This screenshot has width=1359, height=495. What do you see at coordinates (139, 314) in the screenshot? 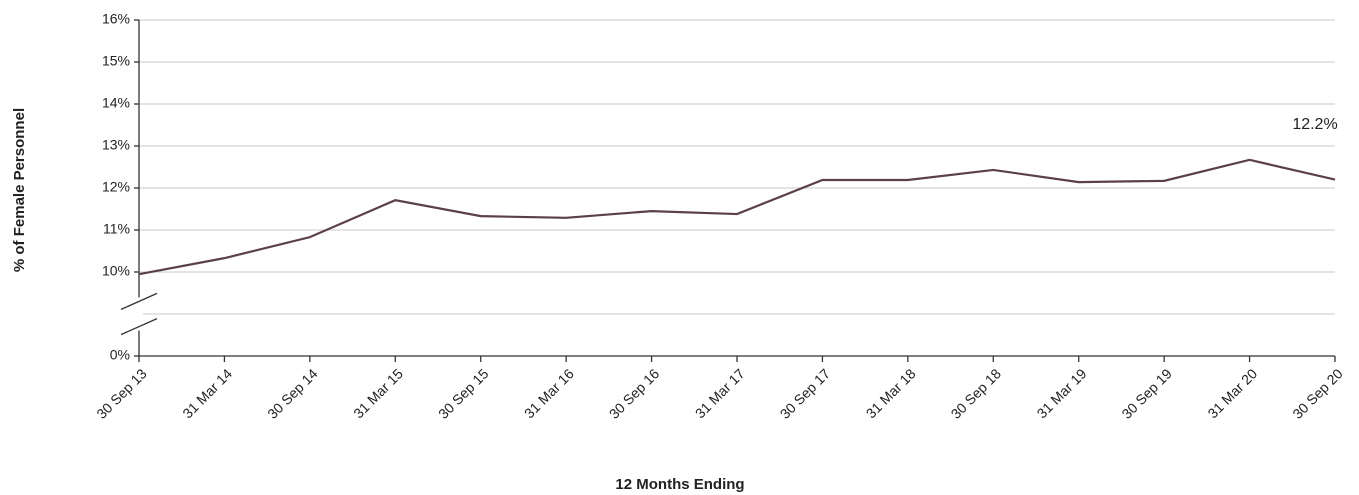
I see `axis-break-gap` at bounding box center [139, 314].